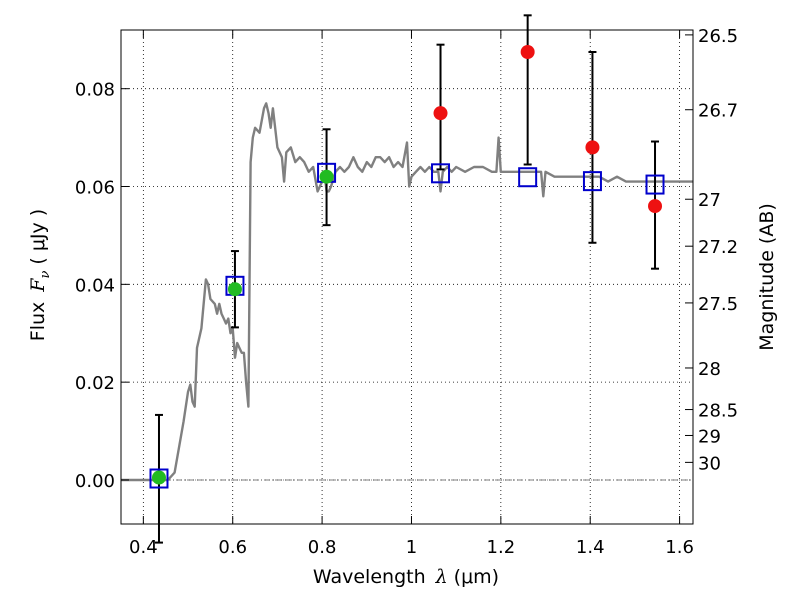 Image resolution: width=800 pixels, height=600 pixels. What do you see at coordinates (718, 247) in the screenshot?
I see `y2-tick-label: 27.2` at bounding box center [718, 247].